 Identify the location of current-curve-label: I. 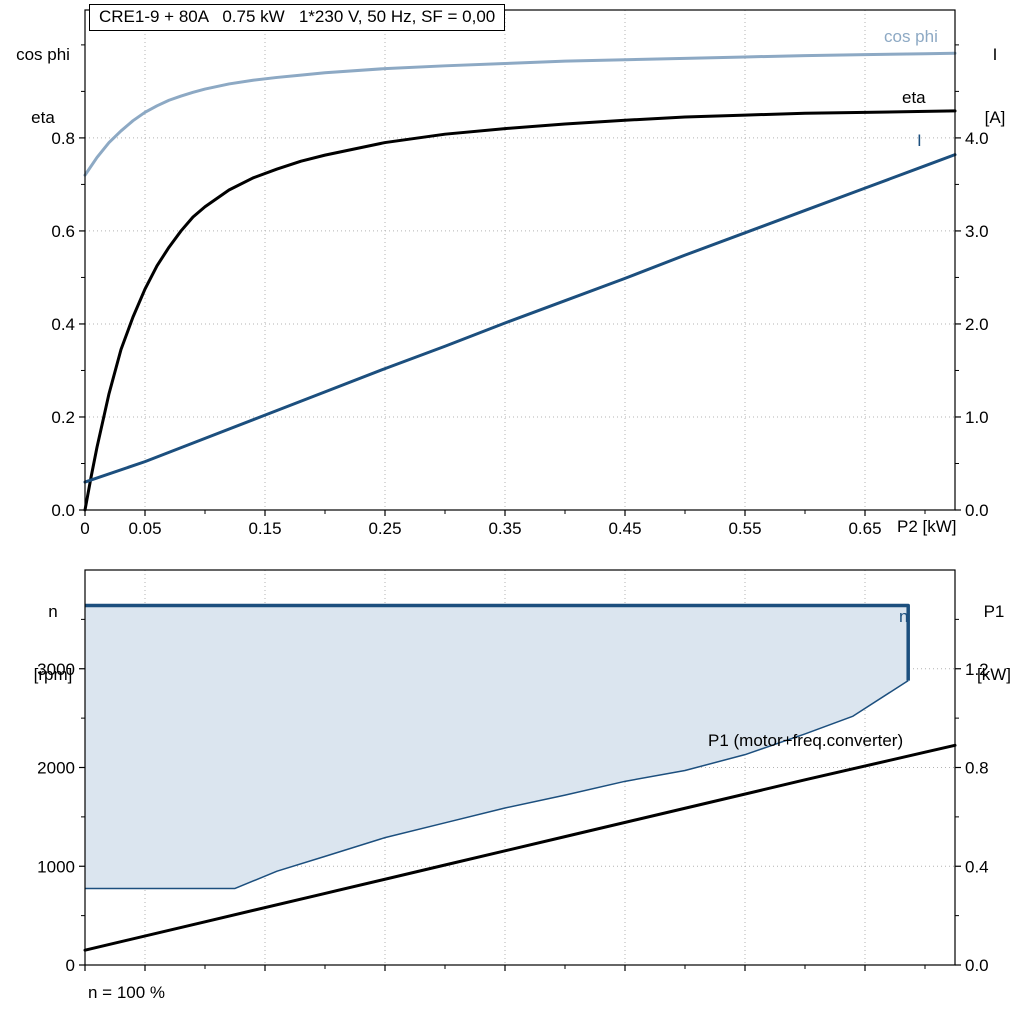
(919, 140).